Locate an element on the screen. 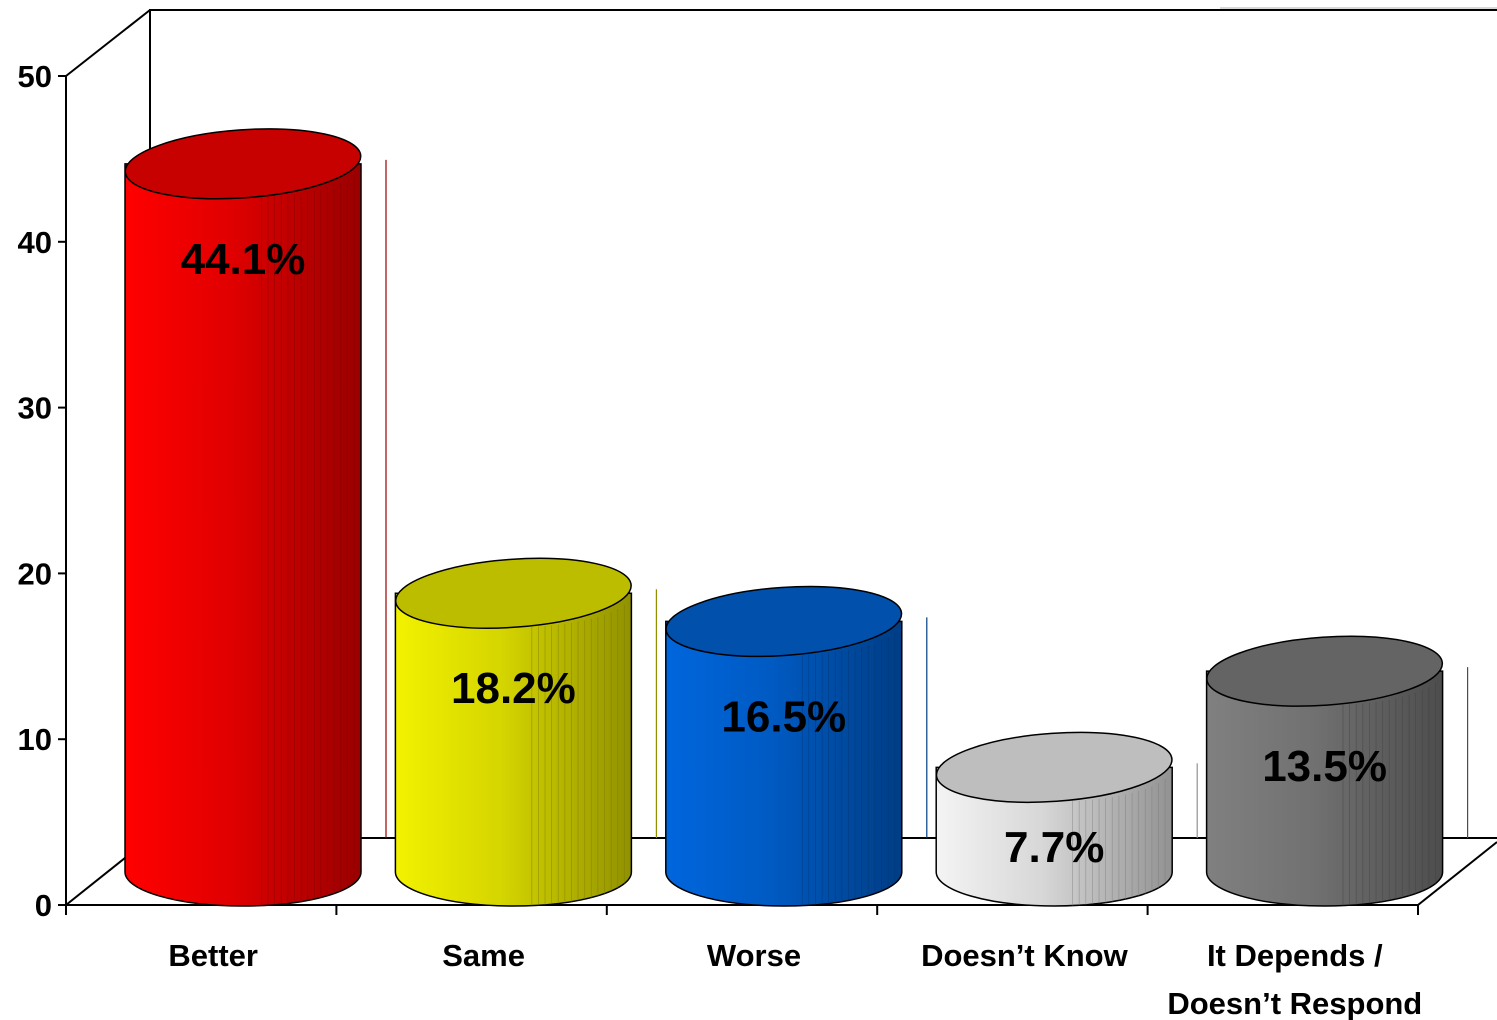 The image size is (1497, 1020). y-tick-label: 20 is located at coordinates (35, 573).